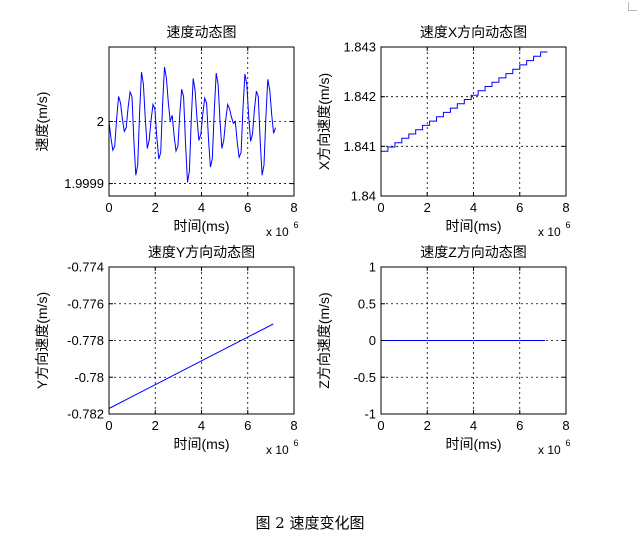  Describe the element at coordinates (201, 252) in the screenshot. I see `subplot-title: 速度Y方向动态图` at that location.